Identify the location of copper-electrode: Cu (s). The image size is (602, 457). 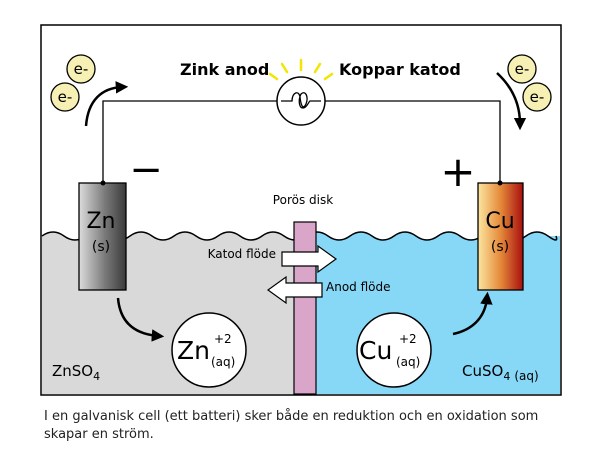
(500, 235).